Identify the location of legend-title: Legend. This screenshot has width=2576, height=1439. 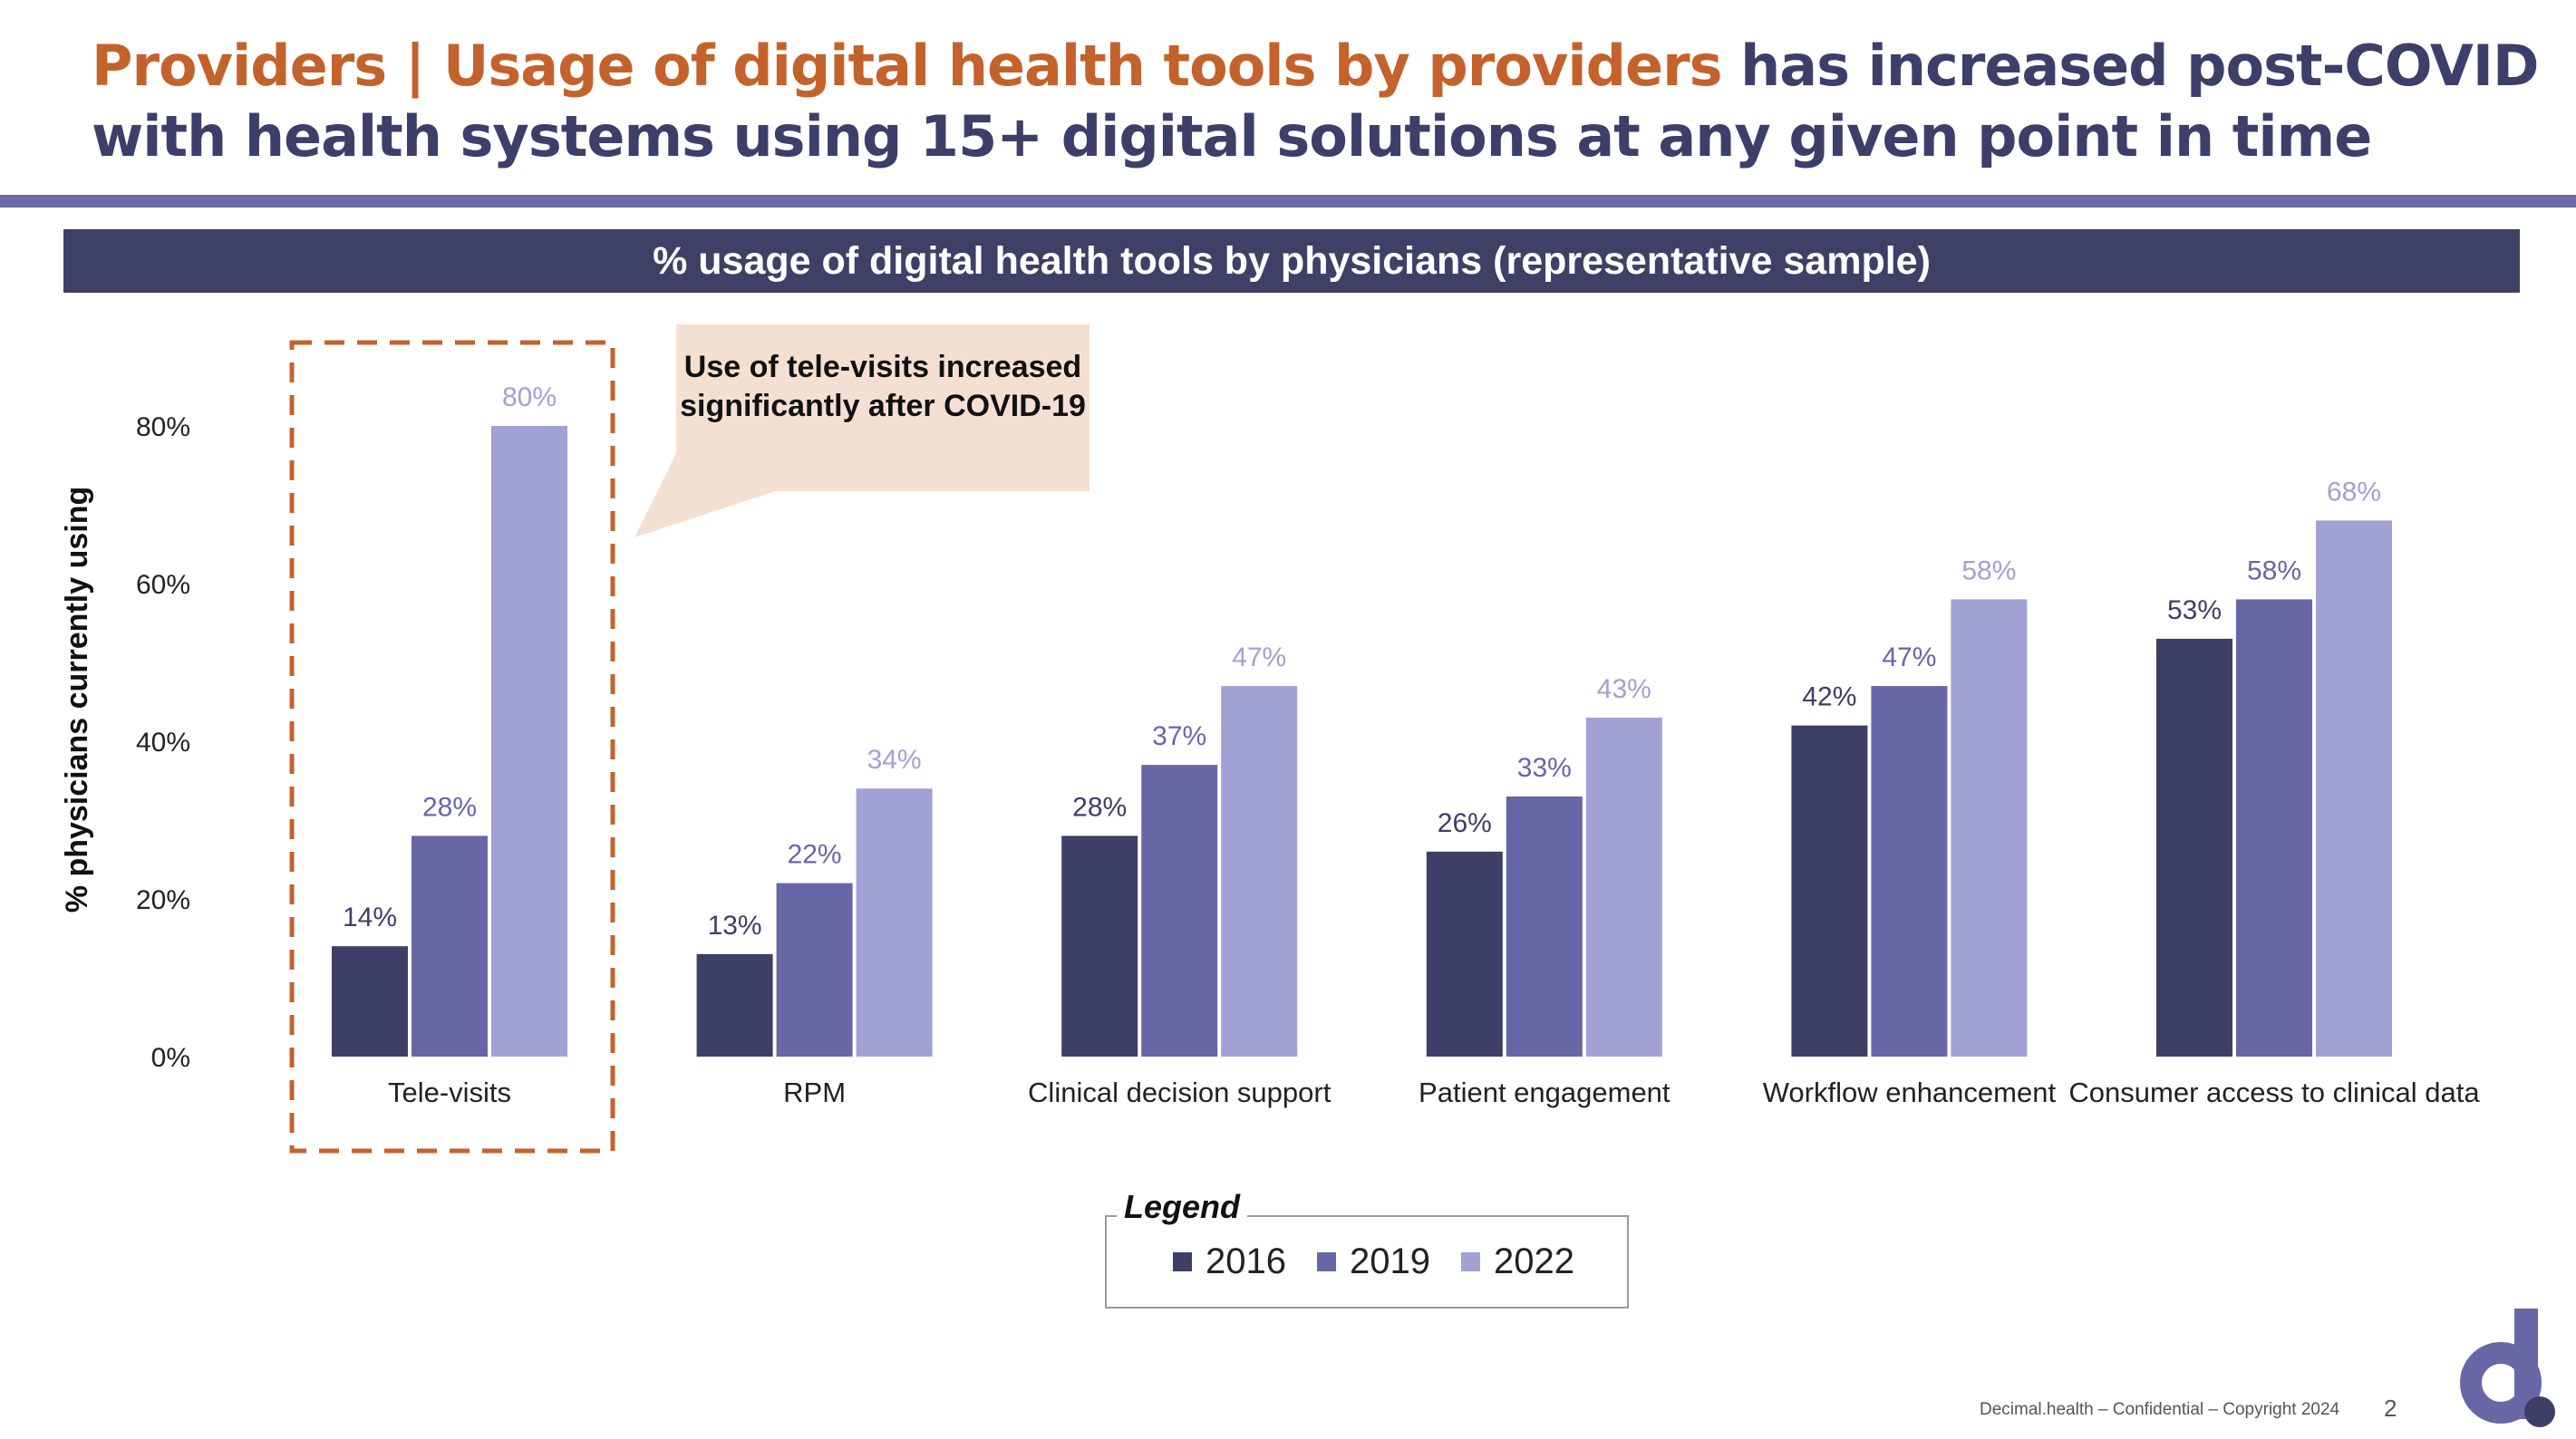
(1182, 1207).